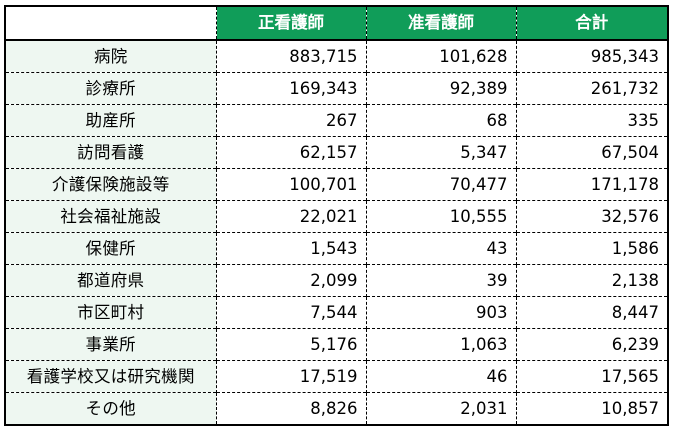 The height and width of the screenshot is (427, 676). Describe the element at coordinates (110, 23) in the screenshot. I see `corner-cell` at that location.